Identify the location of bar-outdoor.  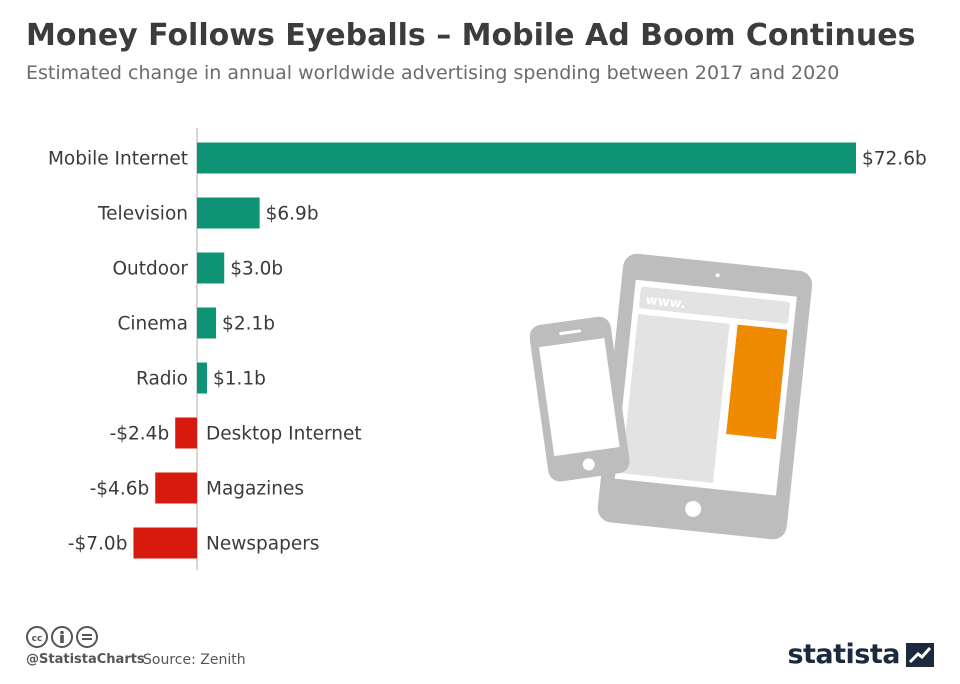
(211, 268).